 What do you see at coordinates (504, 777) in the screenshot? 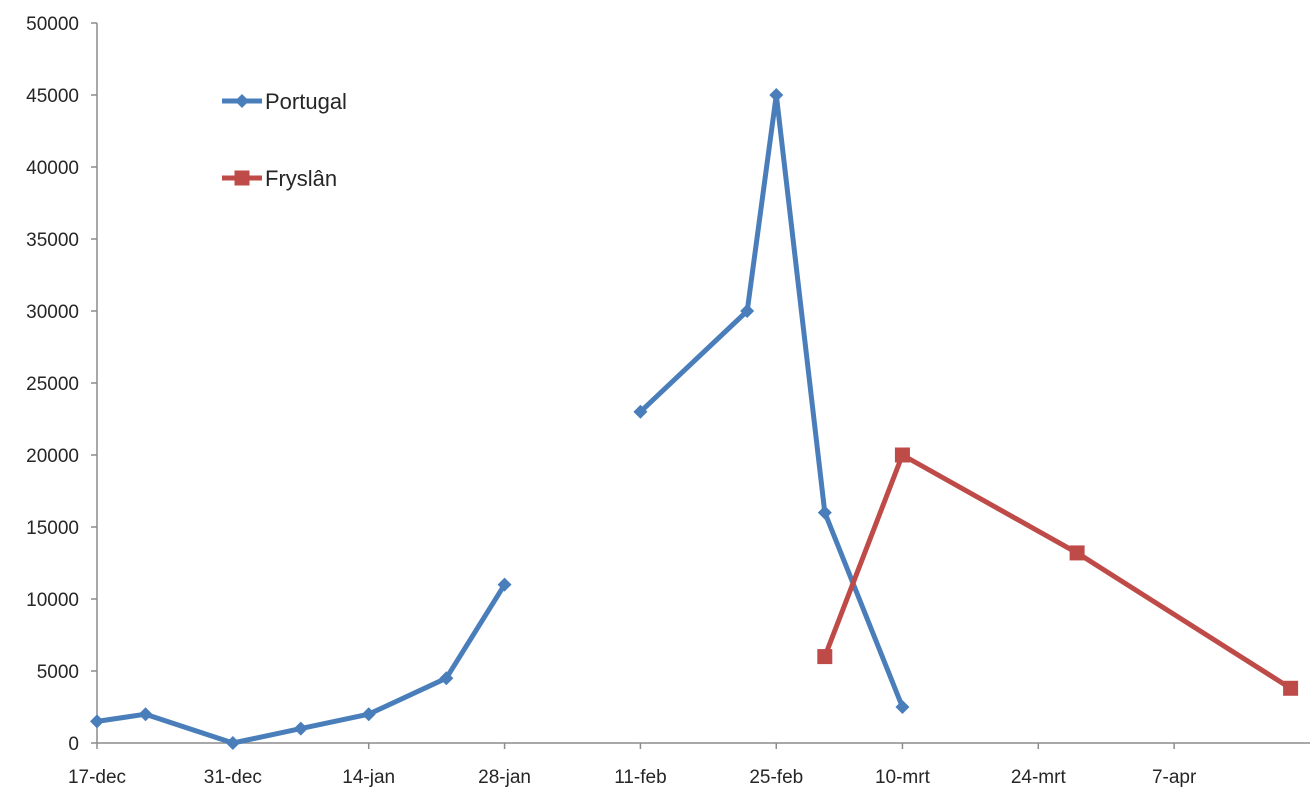
I see `x-tick-label: 28-jan` at bounding box center [504, 777].